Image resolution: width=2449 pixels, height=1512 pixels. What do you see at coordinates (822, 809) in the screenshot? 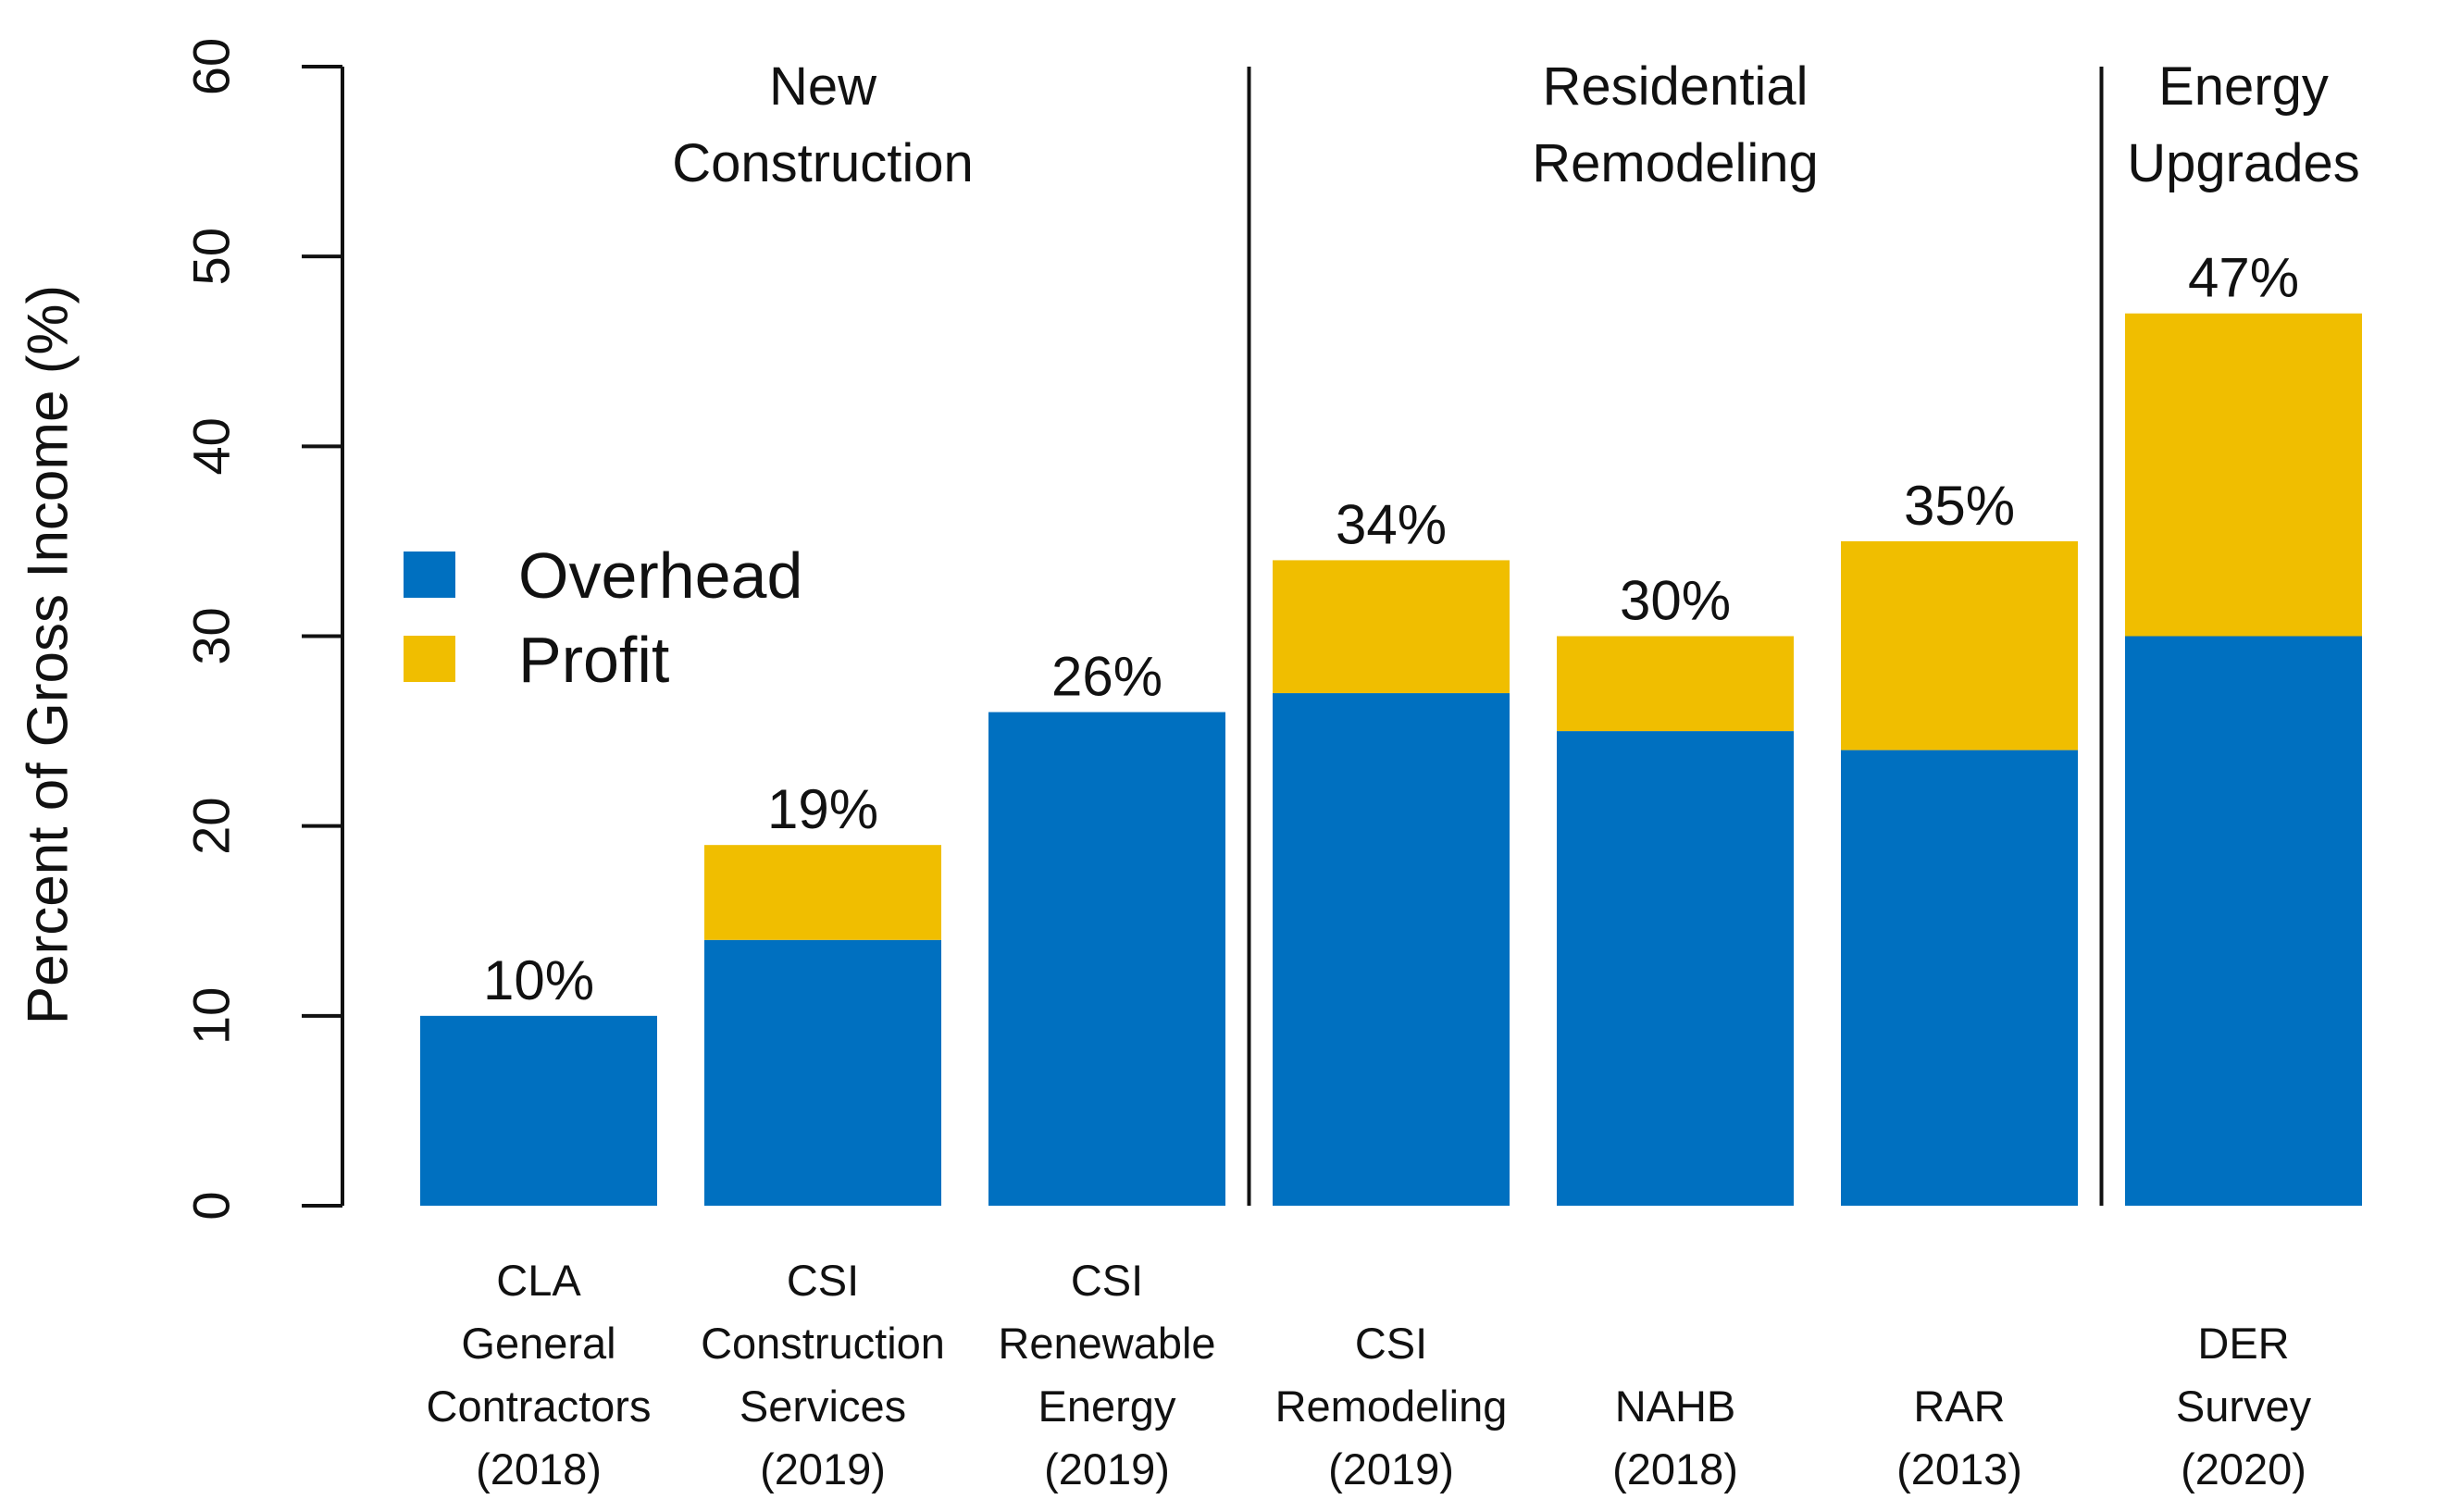
I see `bar-total-label: 19%` at bounding box center [822, 809].